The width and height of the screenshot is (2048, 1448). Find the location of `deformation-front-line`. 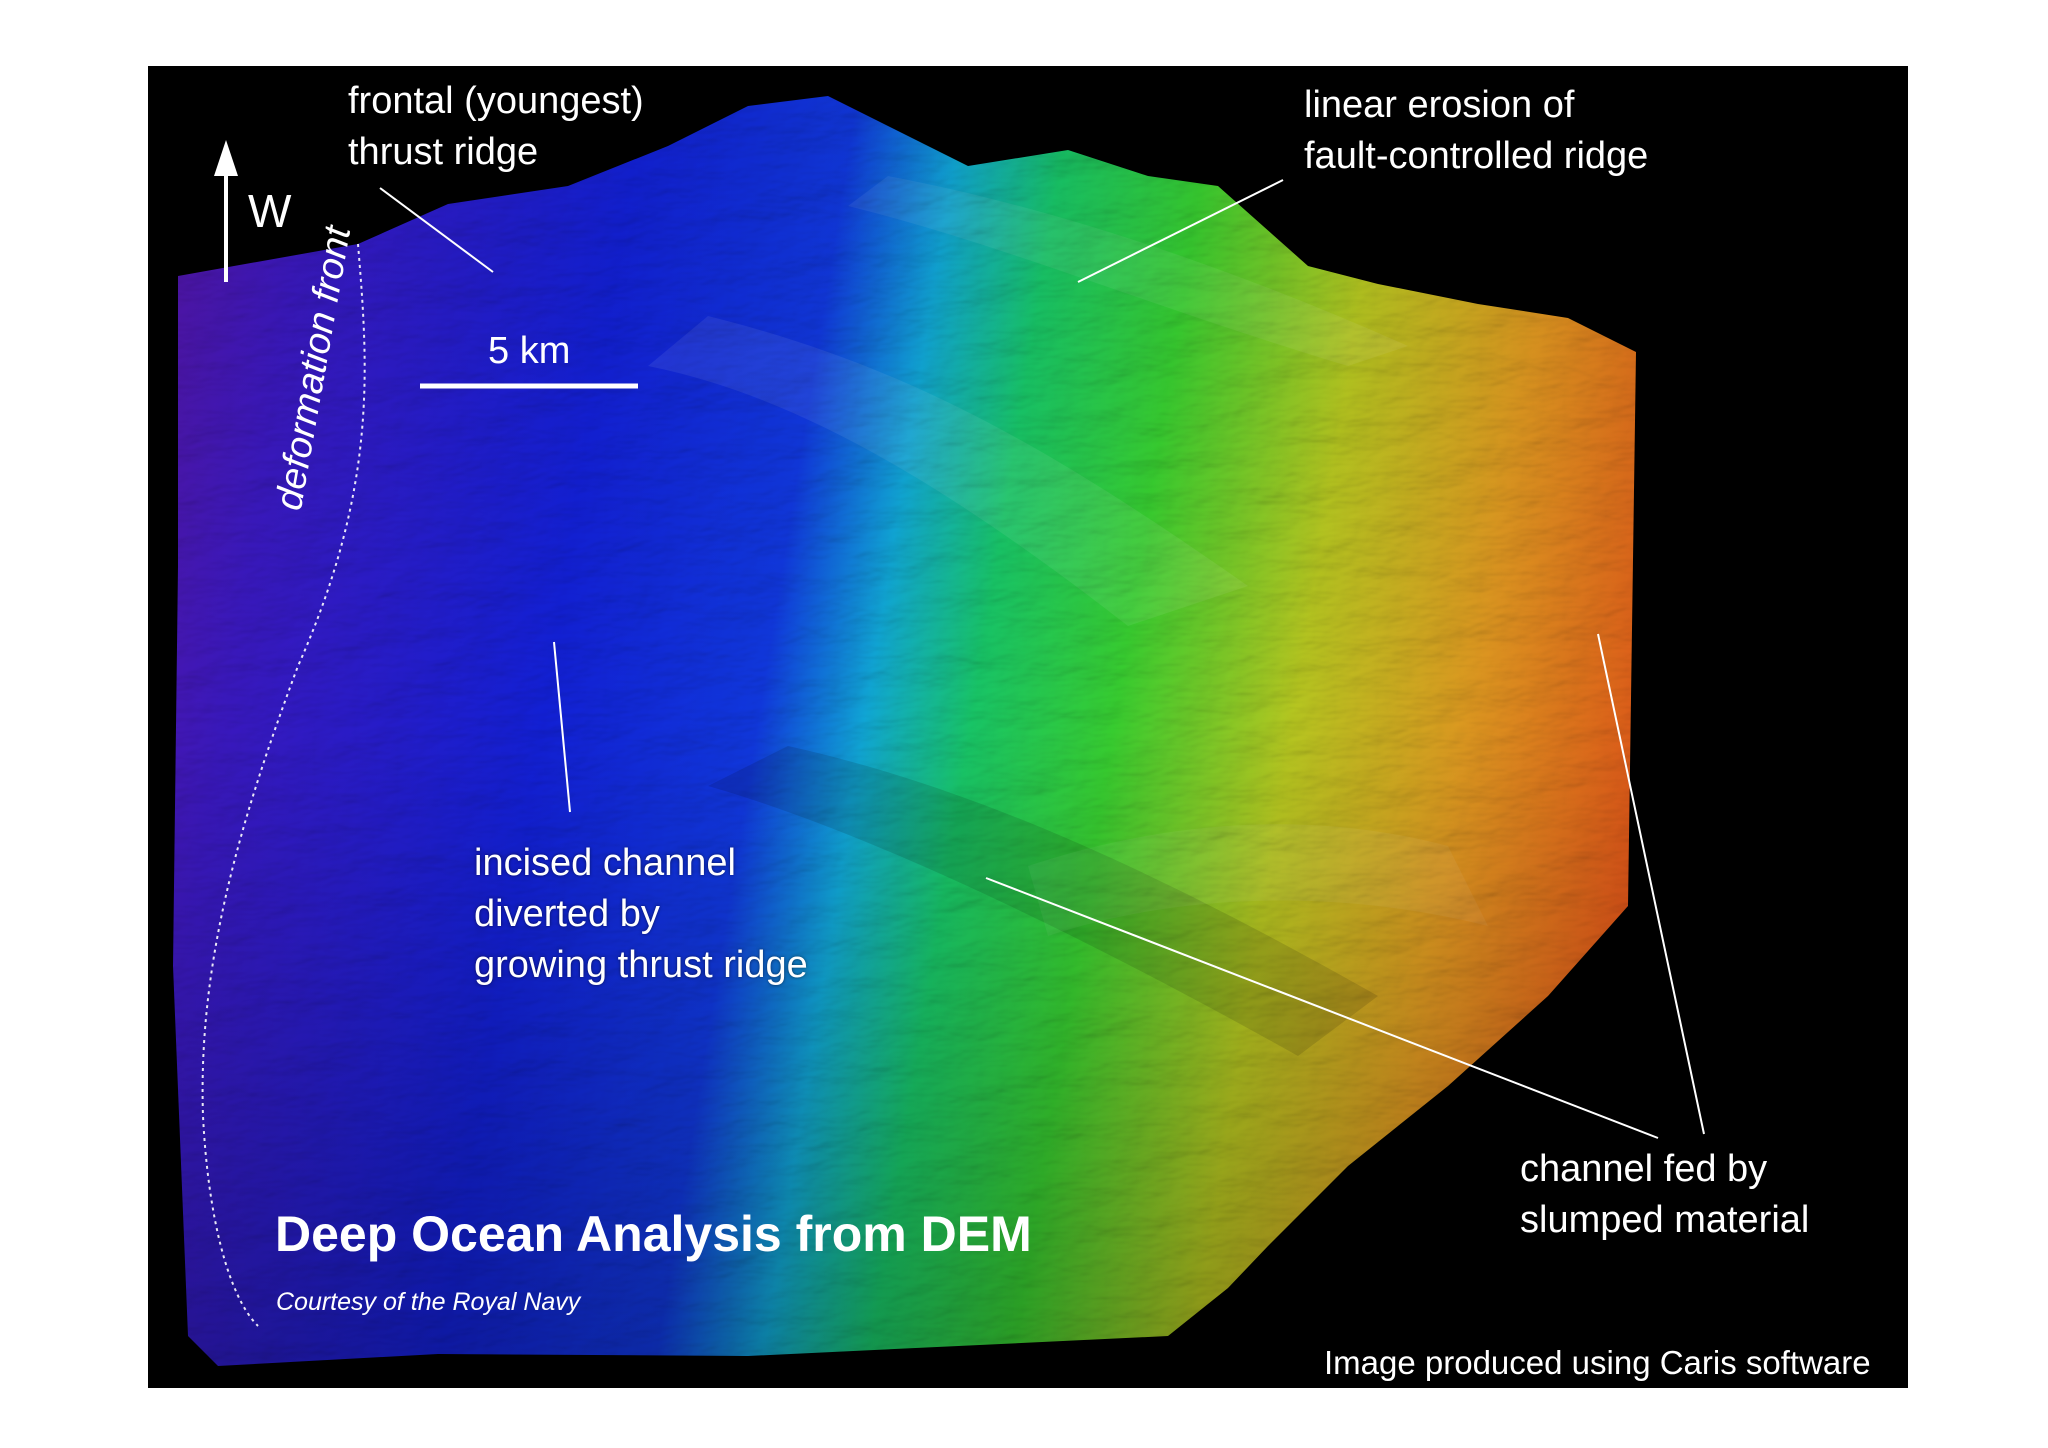

deformation-front-line is located at coordinates (283, 785).